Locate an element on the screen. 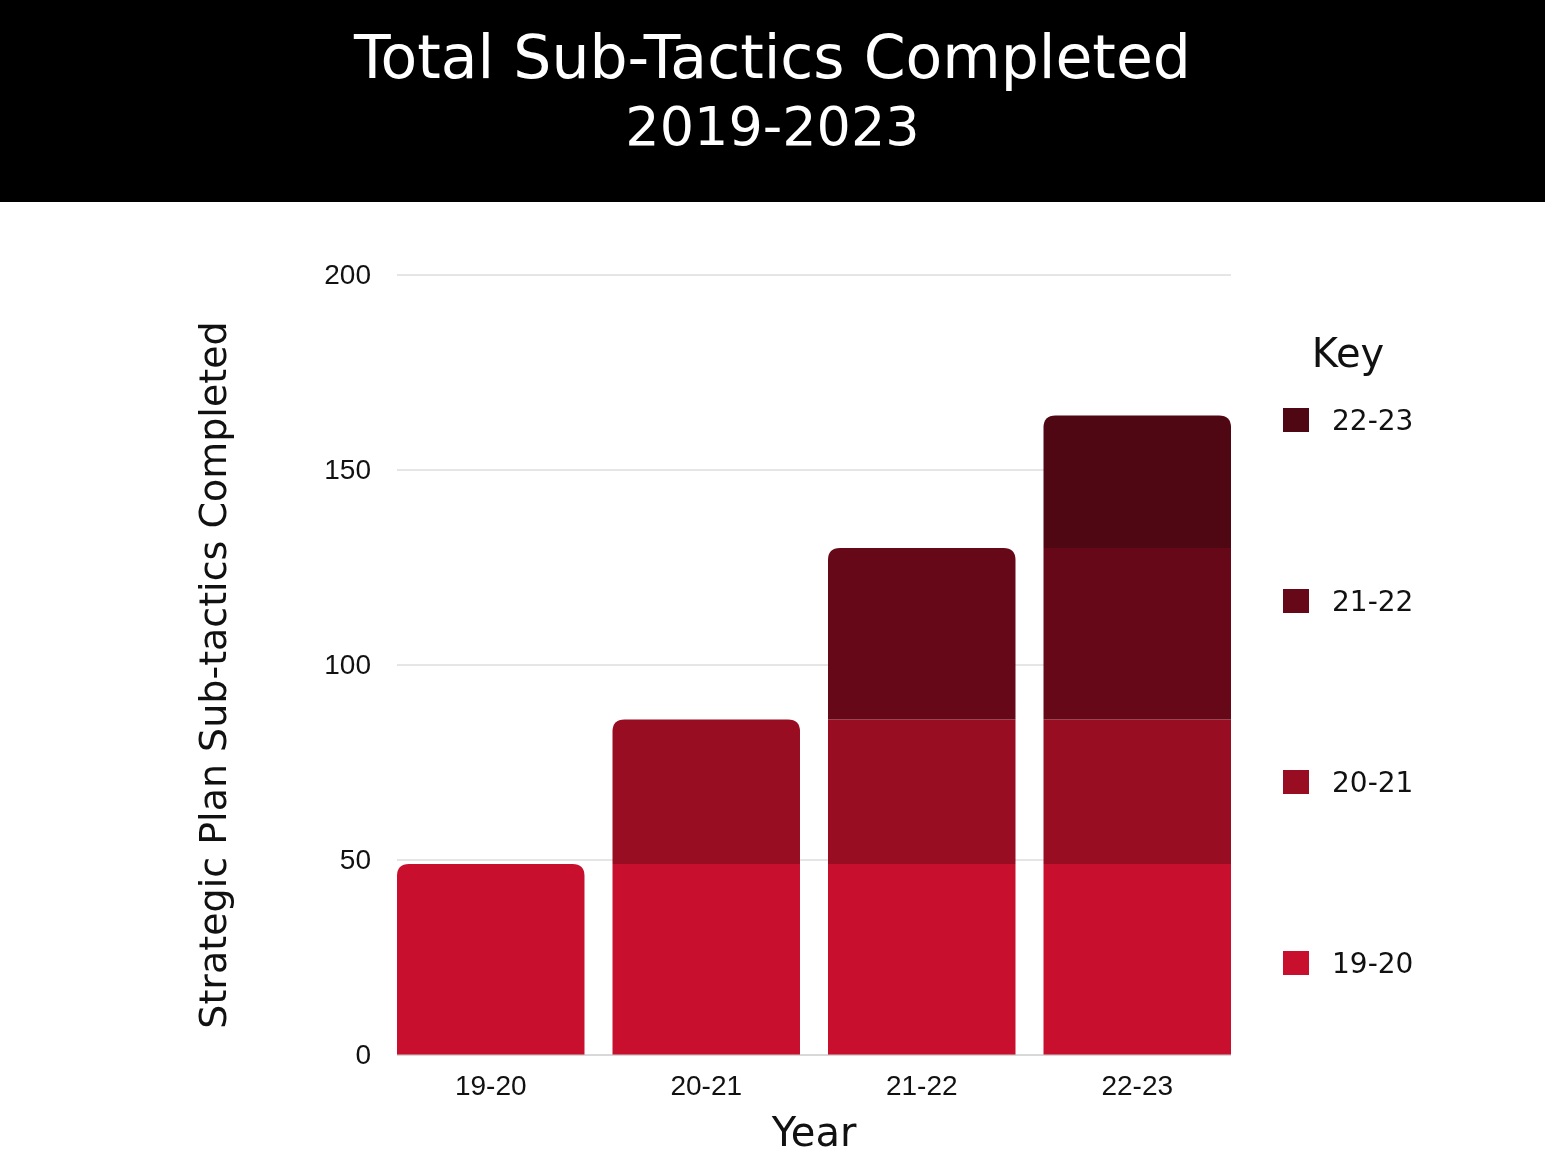 The width and height of the screenshot is (1545, 1171). y-tick-label: 150 is located at coordinates (347, 470).